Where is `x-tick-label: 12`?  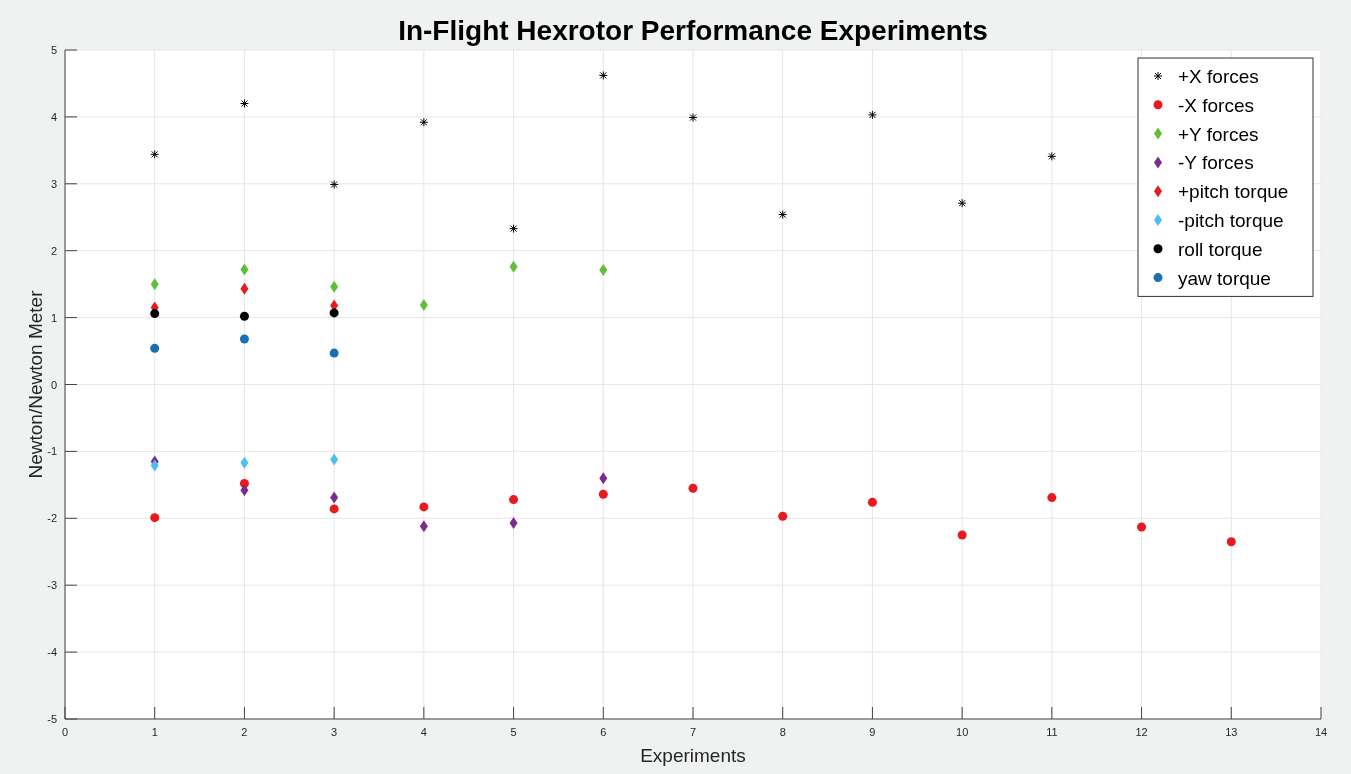
x-tick-label: 12 is located at coordinates (1141, 732).